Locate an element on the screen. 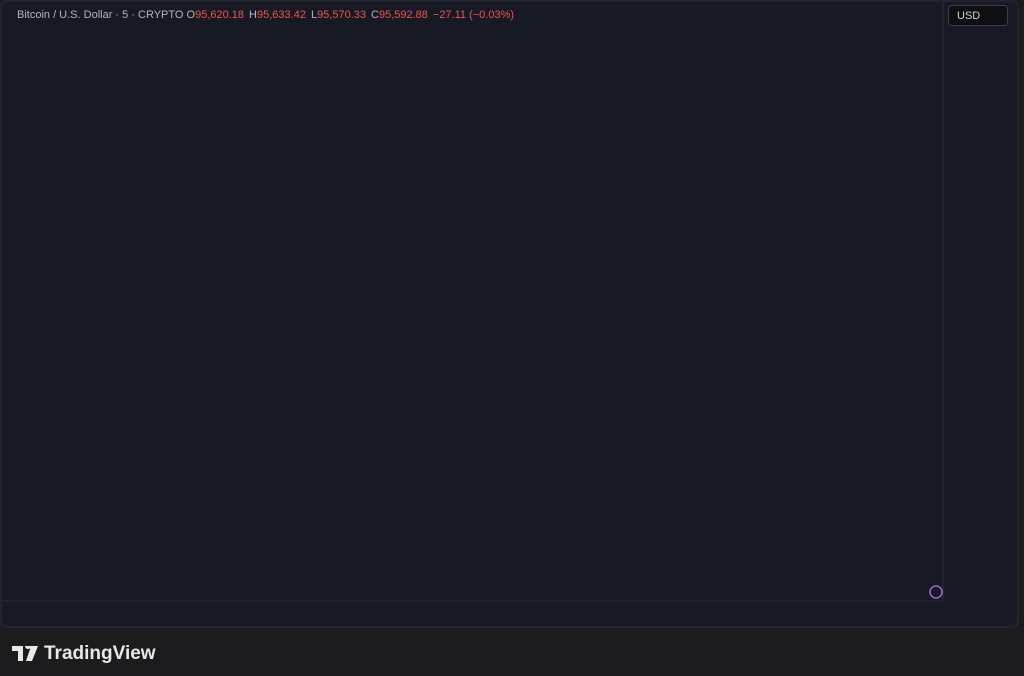 This screenshot has height=676, width=1024. ohlc-value: 95,570.33 is located at coordinates (341, 15).